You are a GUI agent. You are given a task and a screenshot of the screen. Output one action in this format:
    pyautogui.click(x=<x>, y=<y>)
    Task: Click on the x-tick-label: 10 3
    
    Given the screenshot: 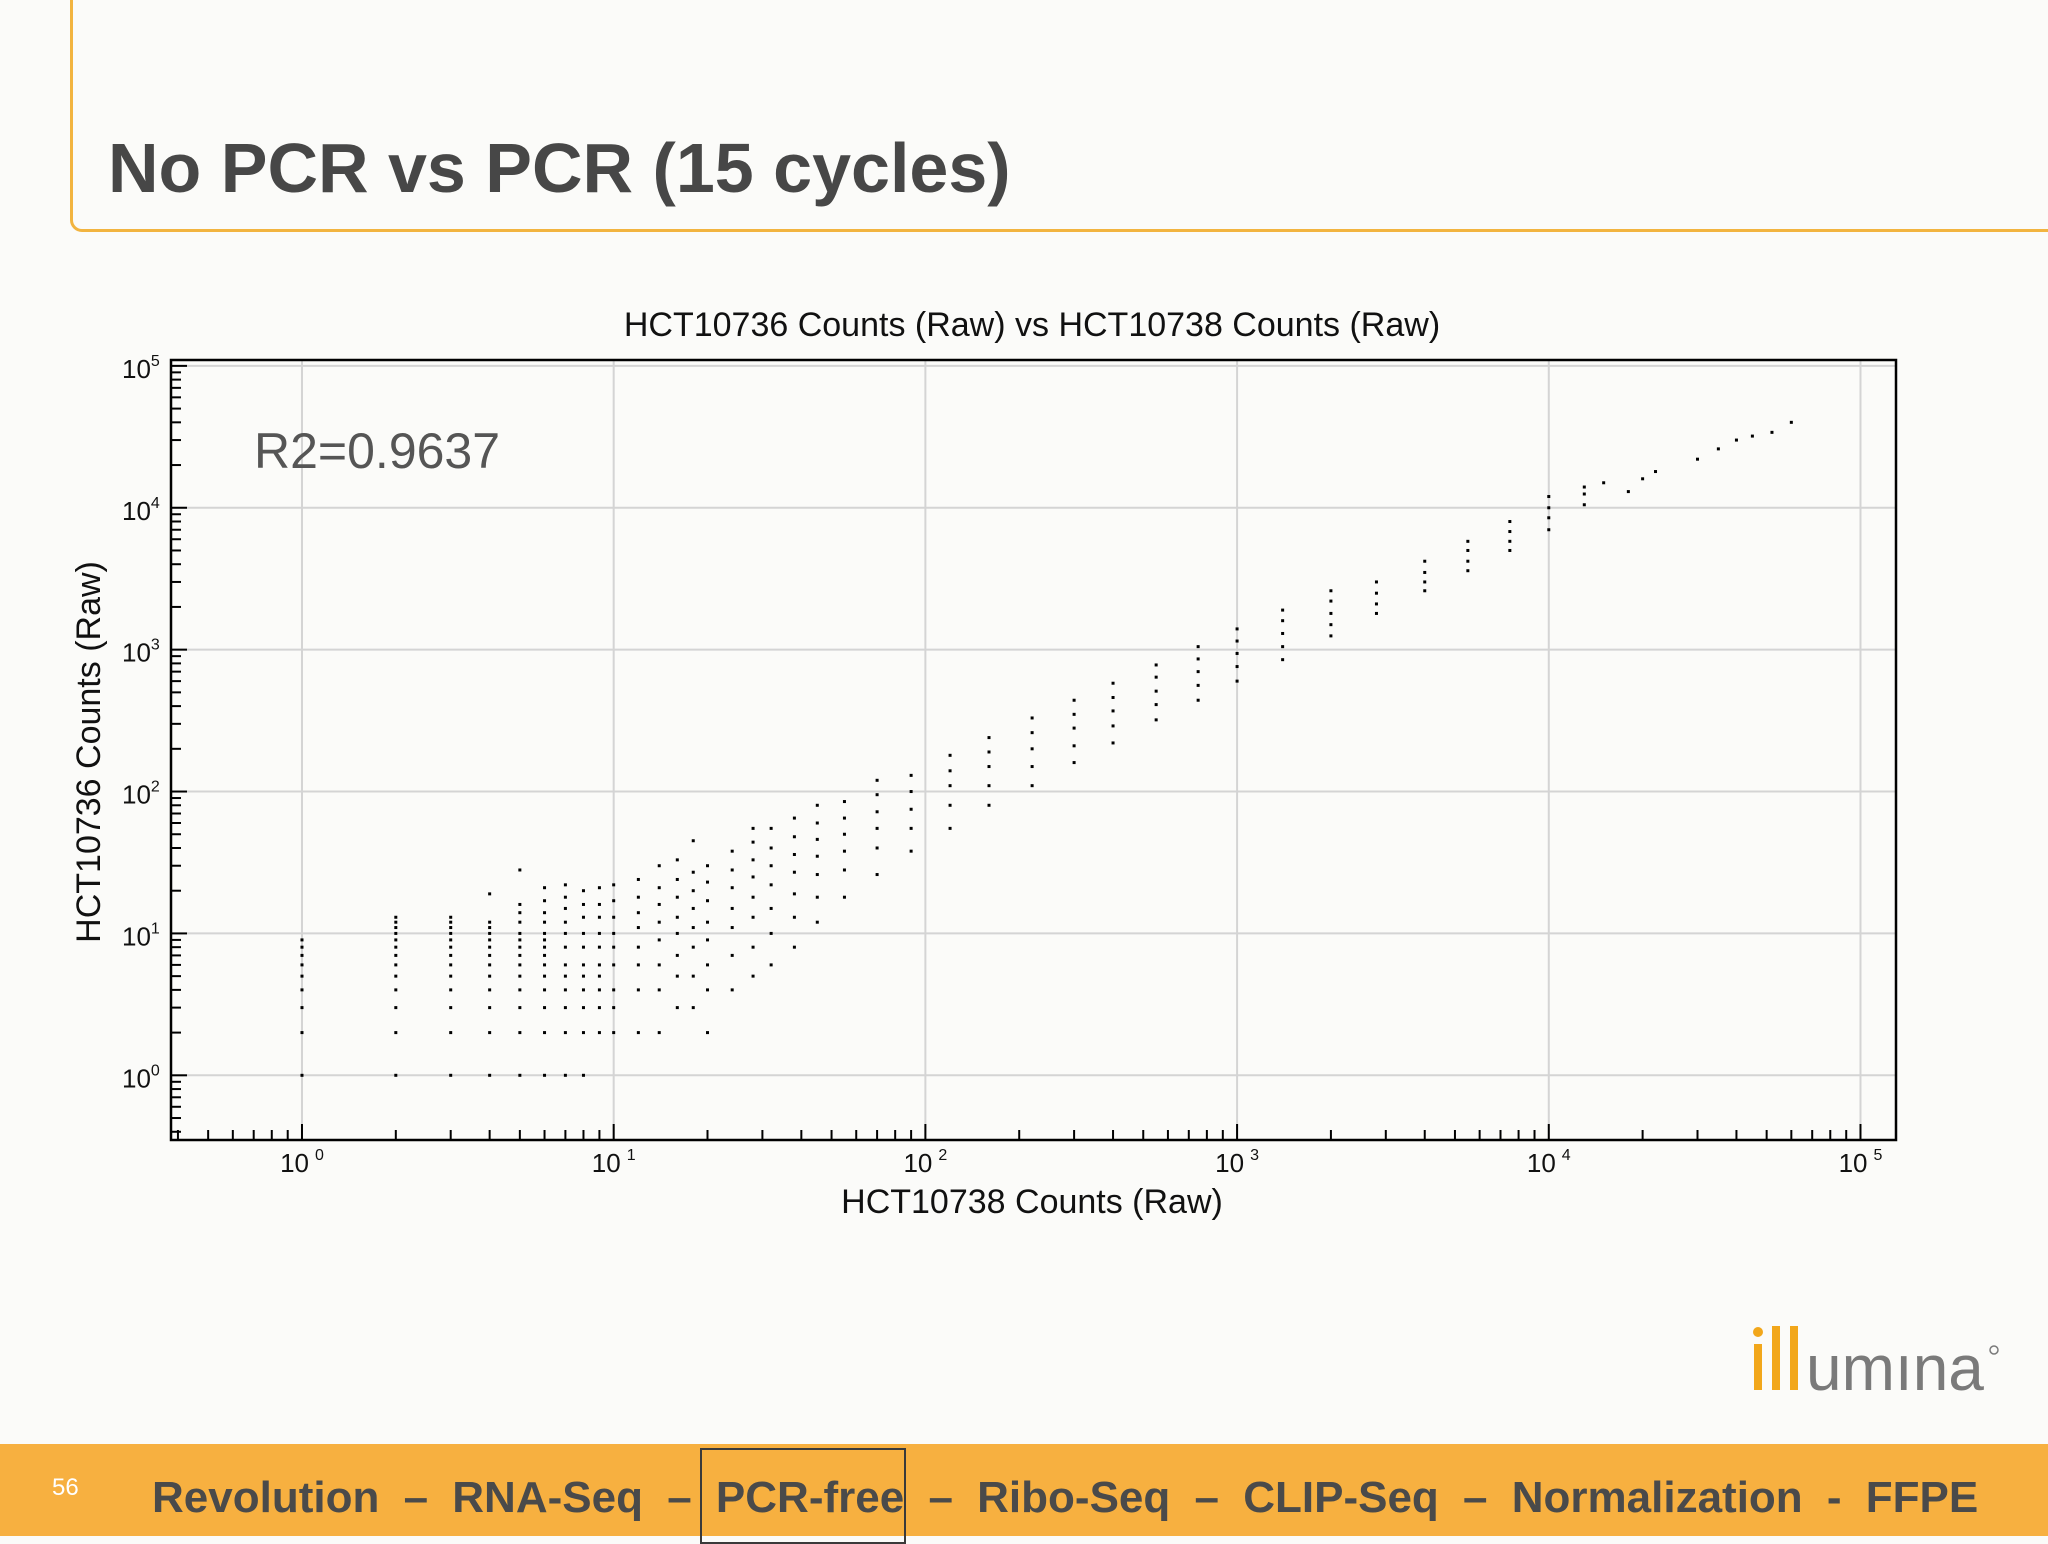 What is the action you would take?
    pyautogui.click(x=1237, y=1162)
    